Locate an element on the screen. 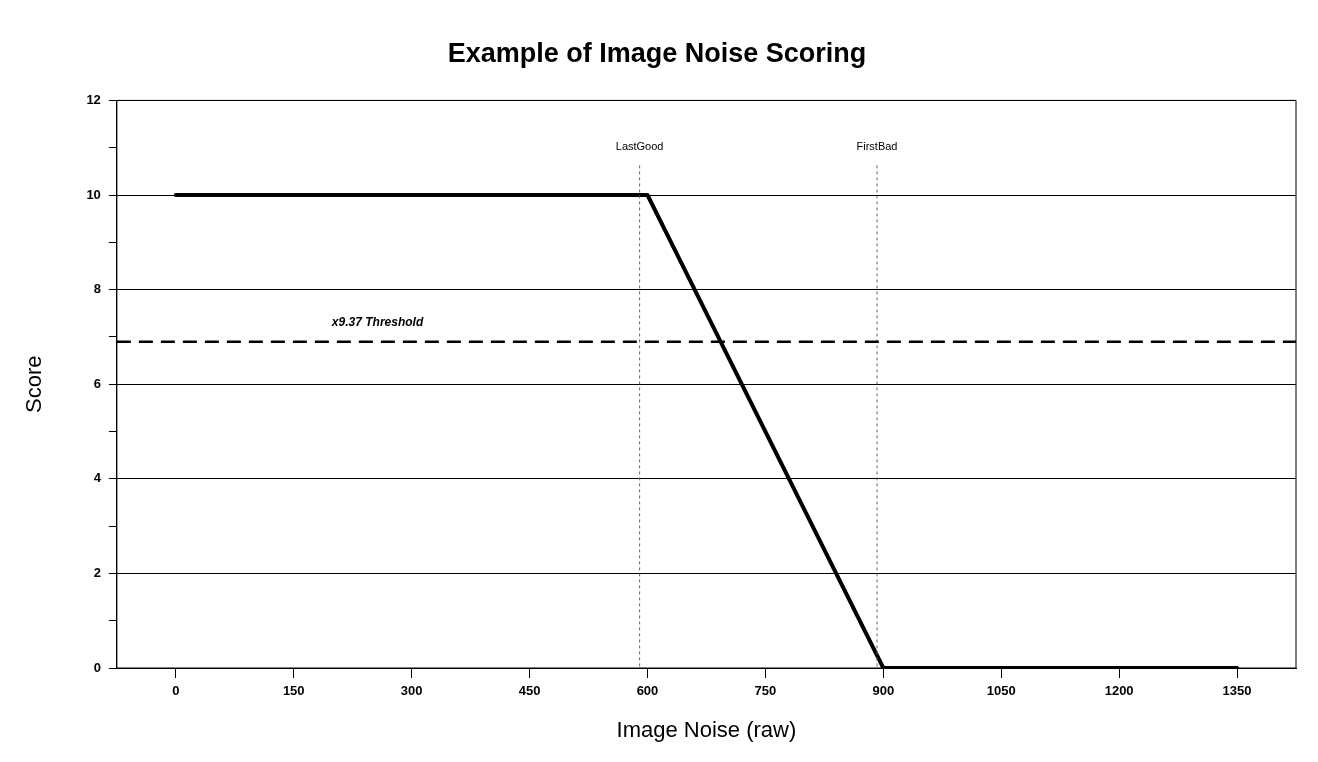 The image size is (1318, 762). x-axis-title: Image Noise (raw) is located at coordinates (706, 729).